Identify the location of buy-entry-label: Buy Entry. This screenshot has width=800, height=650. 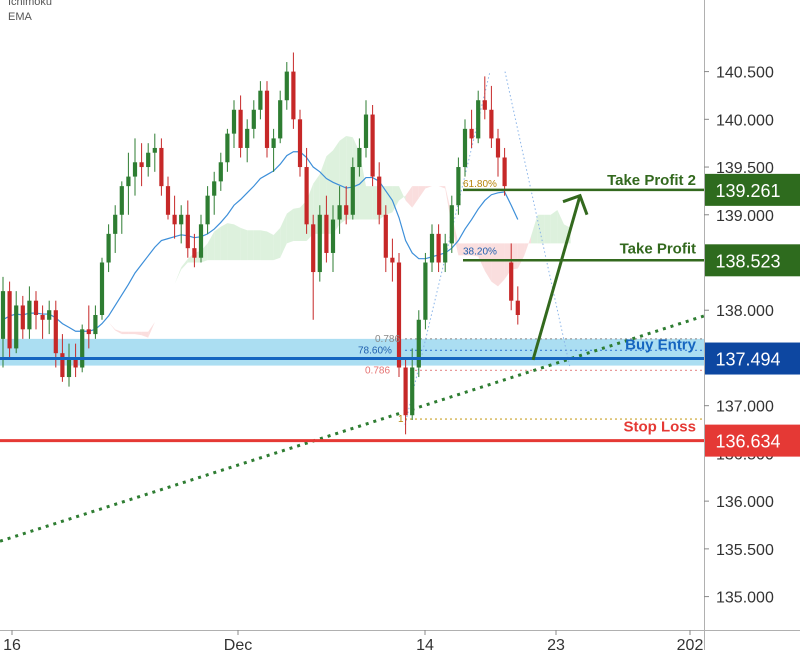
(661, 345).